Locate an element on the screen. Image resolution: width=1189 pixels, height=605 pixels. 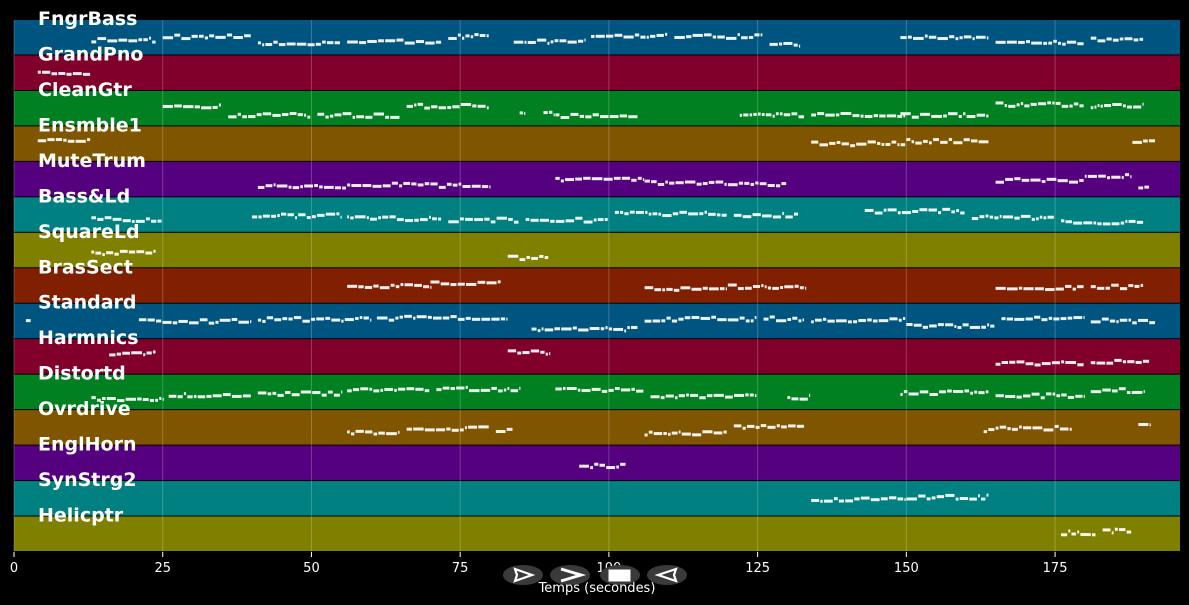
x-tick-label: 0 is located at coordinates (14, 568).